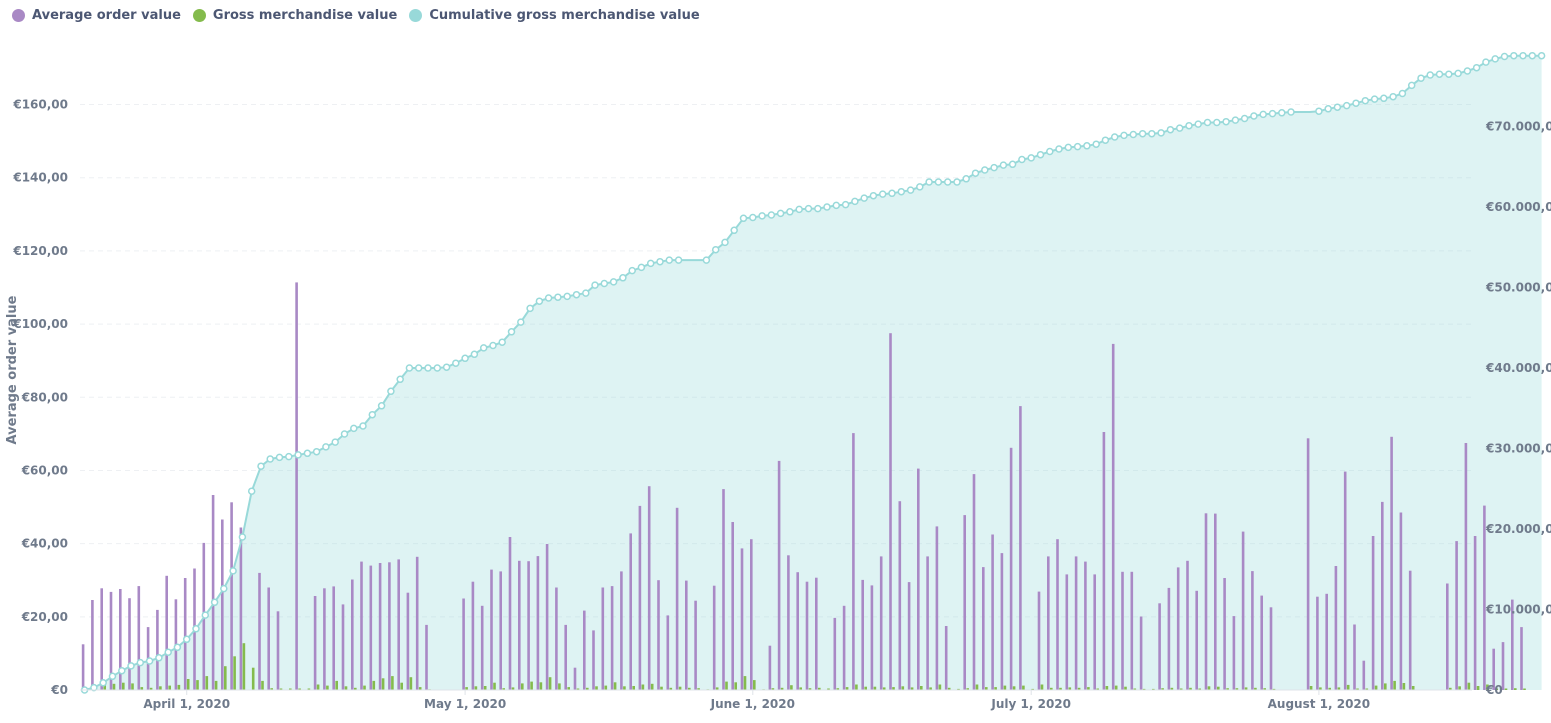 Image resolution: width=1551 pixels, height=723 pixels. What do you see at coordinates (294, 15) in the screenshot?
I see `legend-item-gross-merchandise-value: Gross merchandise value` at bounding box center [294, 15].